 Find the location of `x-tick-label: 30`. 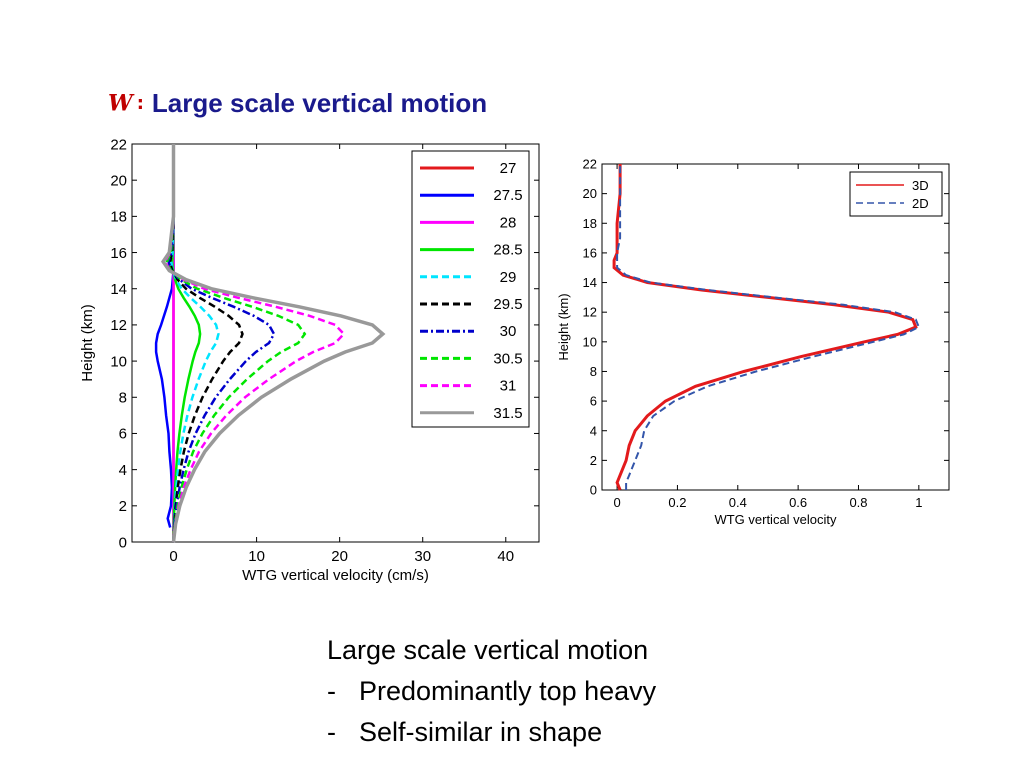

x-tick-label: 30 is located at coordinates (422, 556).